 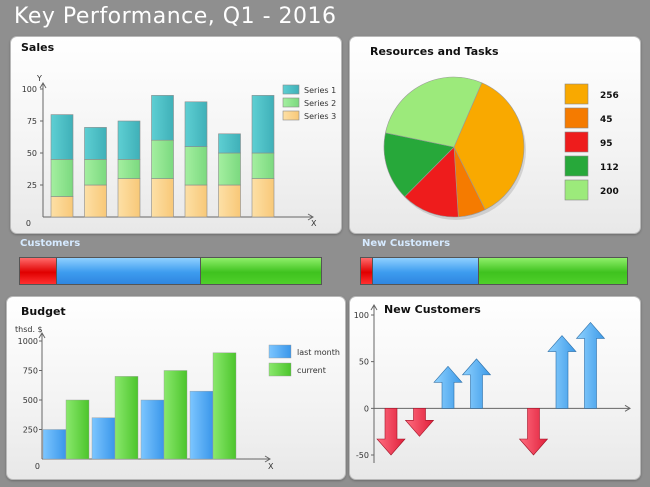 What do you see at coordinates (362, 455) in the screenshot?
I see `arrows-y-tick-label: -50` at bounding box center [362, 455].